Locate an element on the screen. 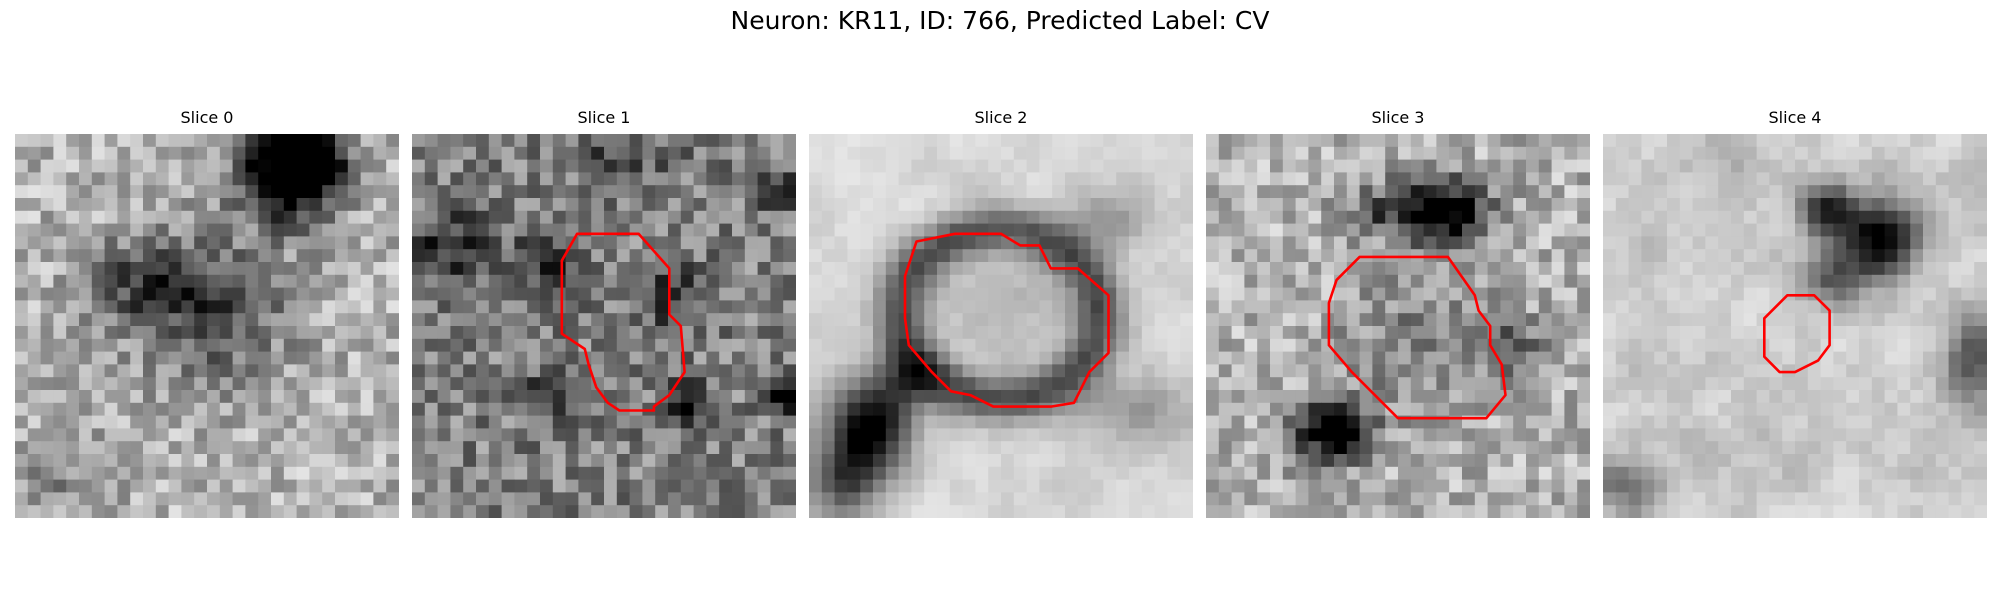 The image size is (2000, 600). slice-title-4: Slice 4 is located at coordinates (1795, 117).